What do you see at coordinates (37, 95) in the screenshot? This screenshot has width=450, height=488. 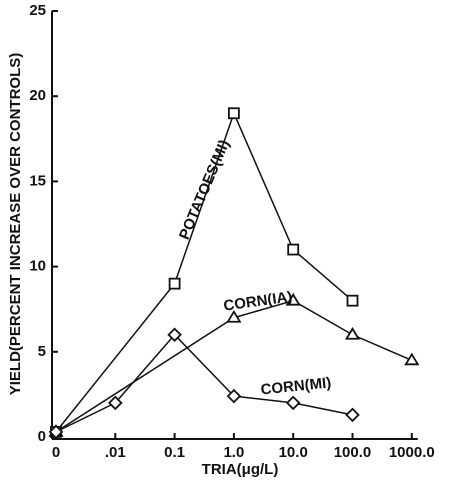 I see `y-tick-label: 20` at bounding box center [37, 95].